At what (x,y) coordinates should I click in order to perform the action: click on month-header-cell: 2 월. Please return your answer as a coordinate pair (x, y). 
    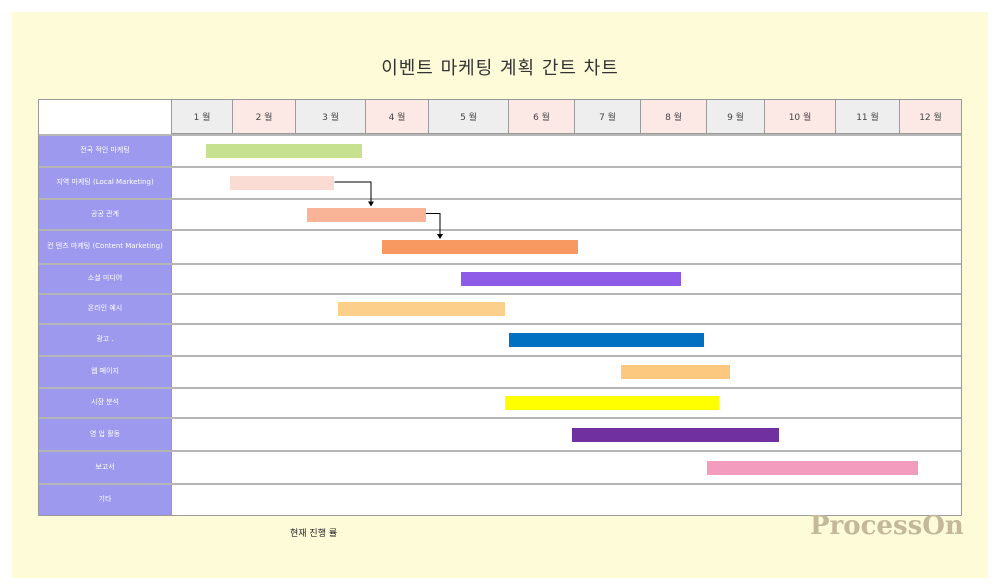
    Looking at the image, I should click on (264, 117).